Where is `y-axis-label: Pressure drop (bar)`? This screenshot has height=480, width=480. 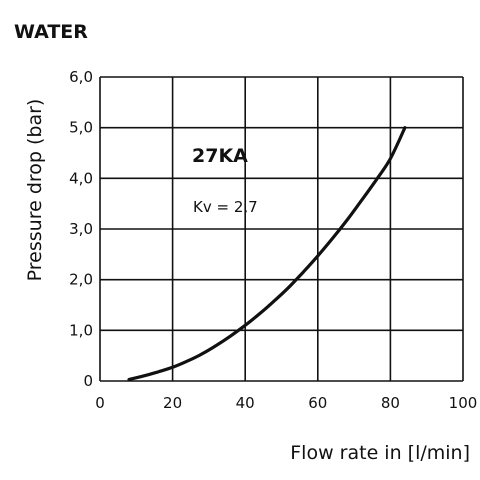
y-axis-label: Pressure drop (bar) is located at coordinates (35, 190).